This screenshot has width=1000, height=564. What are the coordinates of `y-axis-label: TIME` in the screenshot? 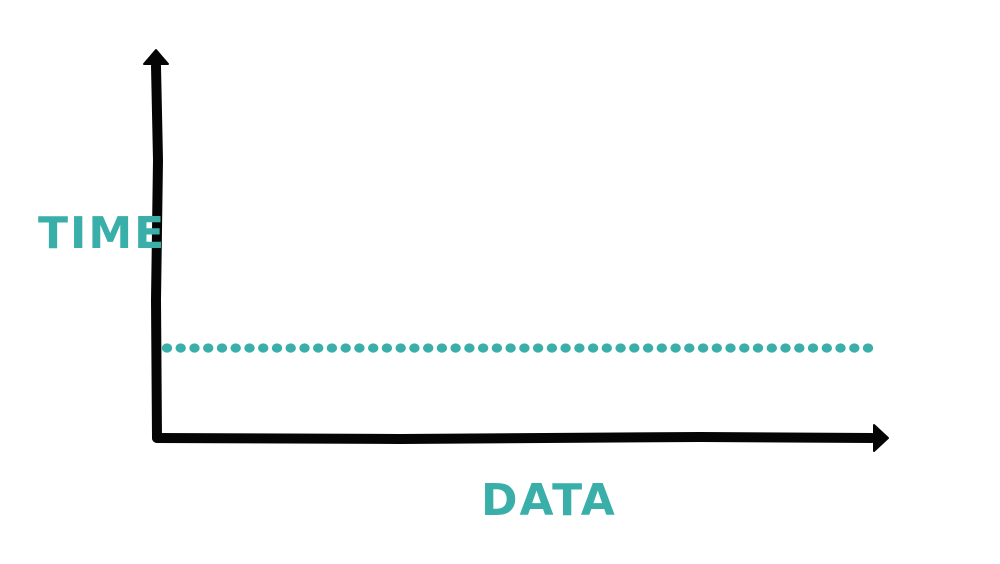 It's located at (102, 233).